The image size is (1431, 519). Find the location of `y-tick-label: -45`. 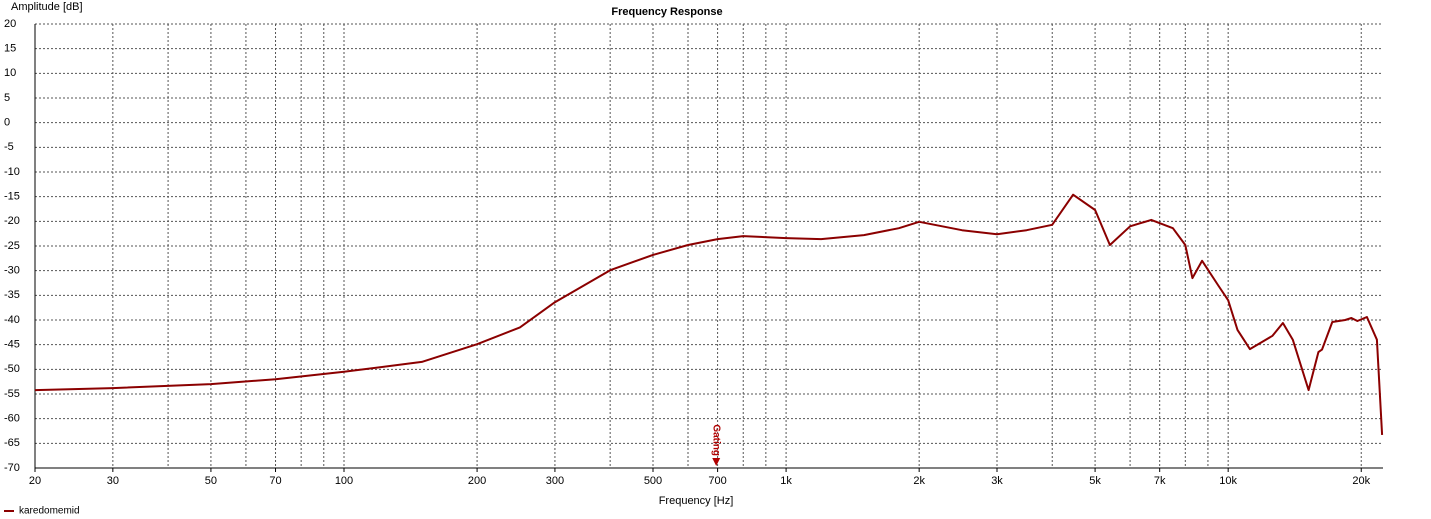

y-tick-label: -45 is located at coordinates (12, 345).